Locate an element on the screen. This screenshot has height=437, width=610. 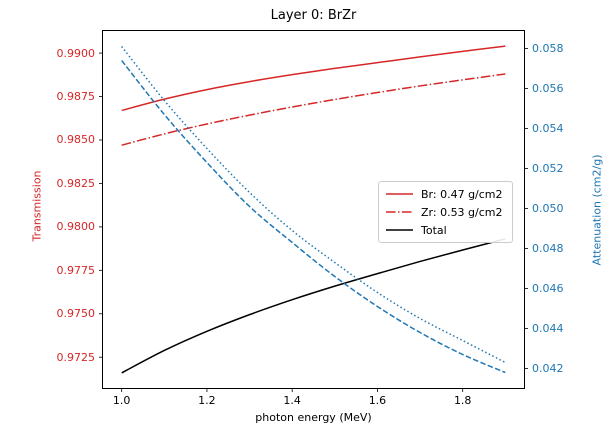
series-line-br_transmission is located at coordinates (313, 78).